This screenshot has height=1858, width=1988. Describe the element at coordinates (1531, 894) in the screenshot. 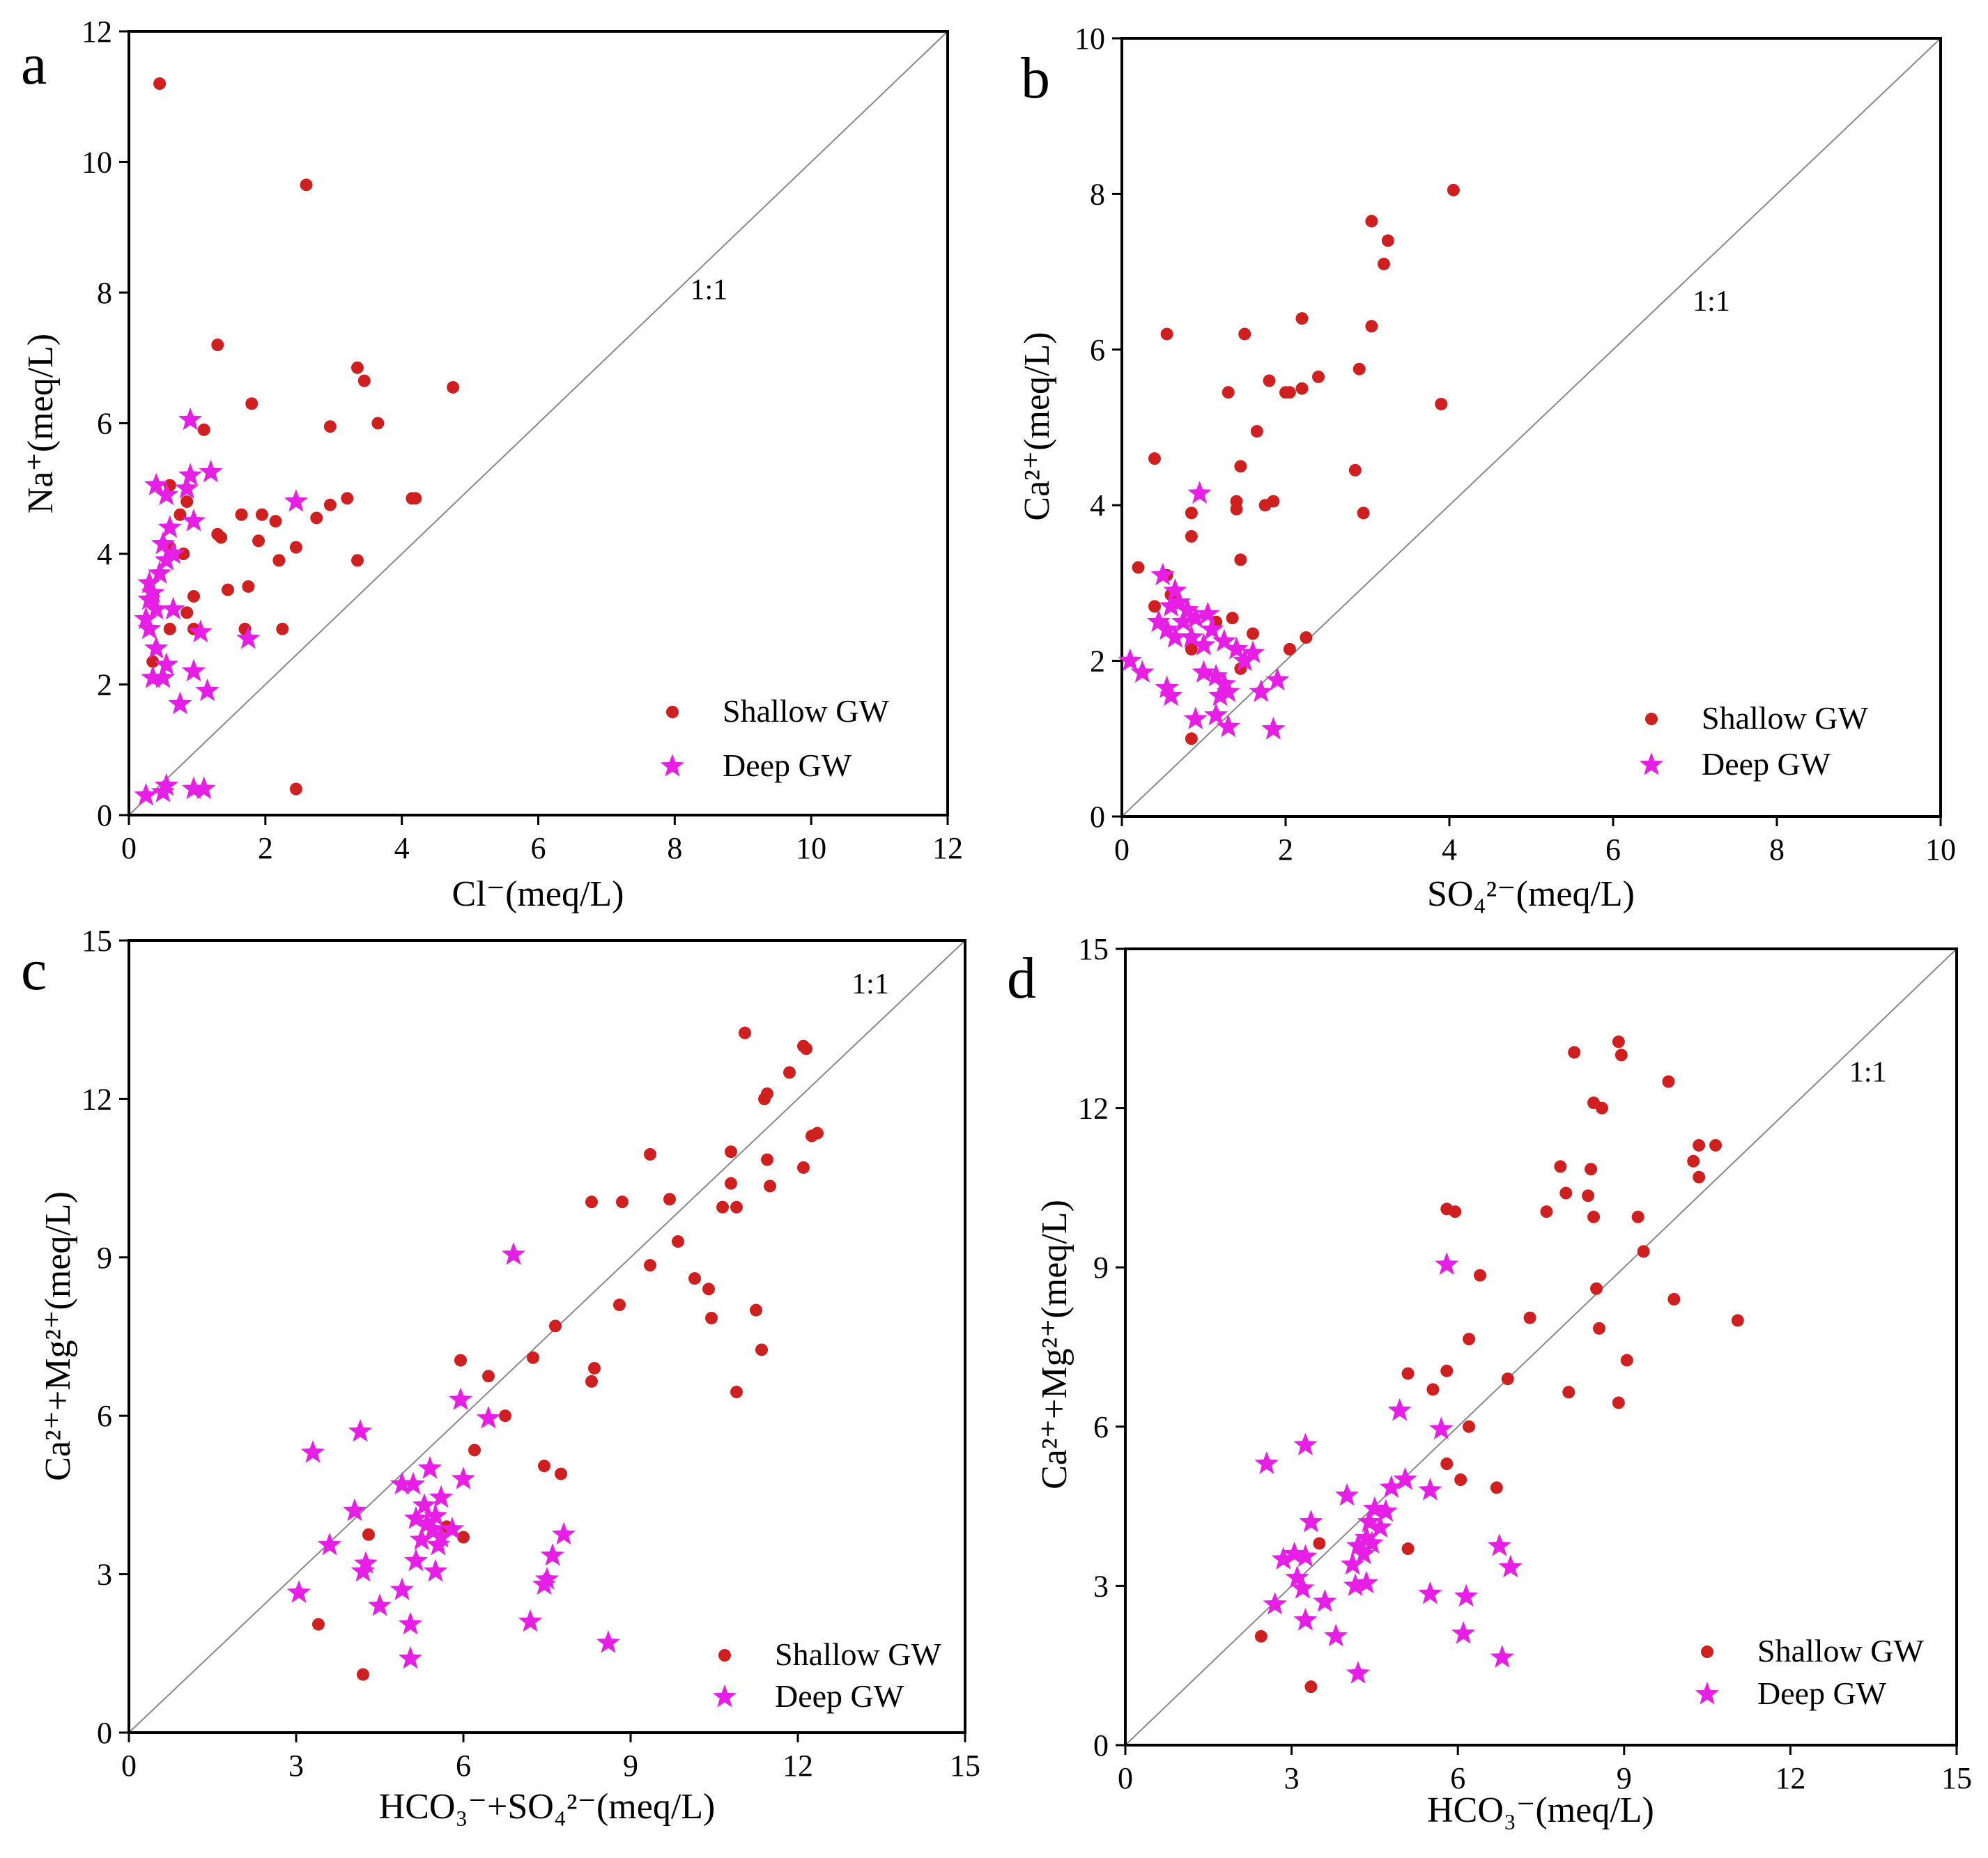

I see `x-axis-title: SO₄²⁻(meq/L)` at that location.